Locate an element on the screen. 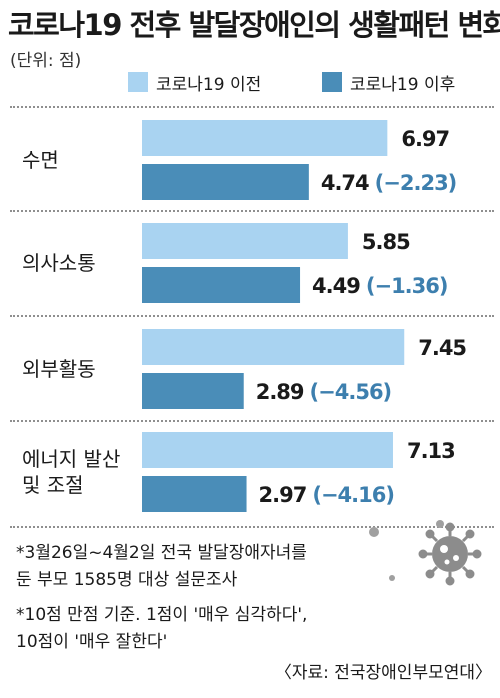 This screenshot has width=500, height=698. value-label-before: 7.45 is located at coordinates (442, 348).